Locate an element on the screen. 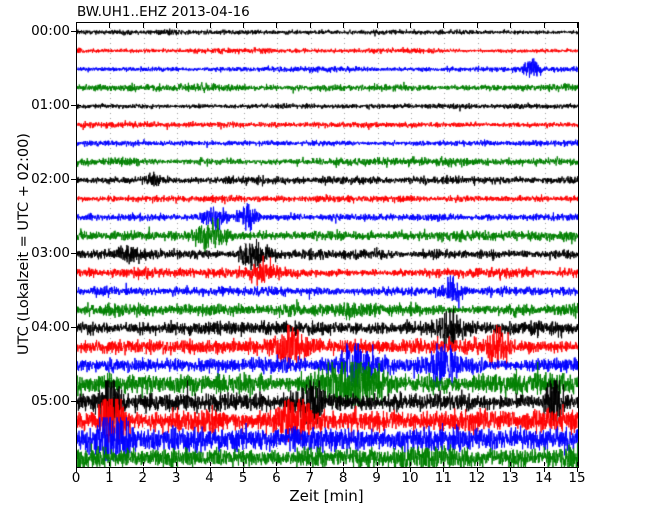 The height and width of the screenshot is (520, 650). y-axis-tick-labels: 00:00 01:00 02:00 03:00 04:00 05:00 is located at coordinates (35, 260).